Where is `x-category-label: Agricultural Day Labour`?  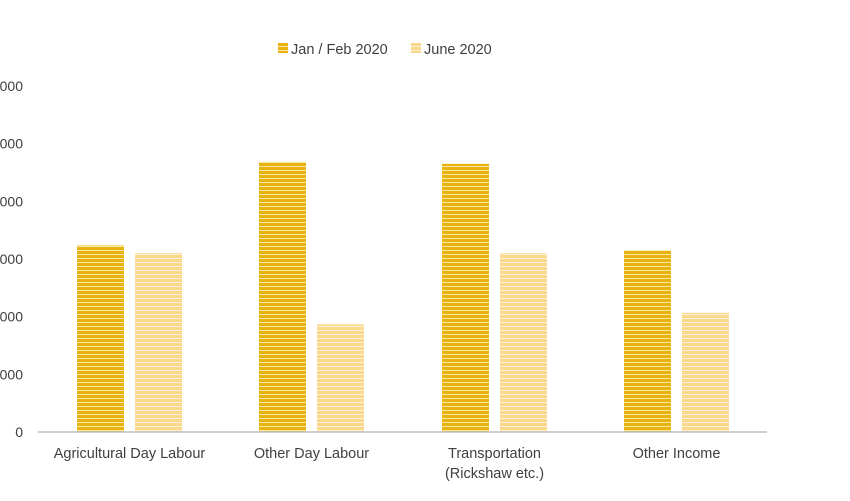 x-category-label: Agricultural Day Labour is located at coordinates (130, 454).